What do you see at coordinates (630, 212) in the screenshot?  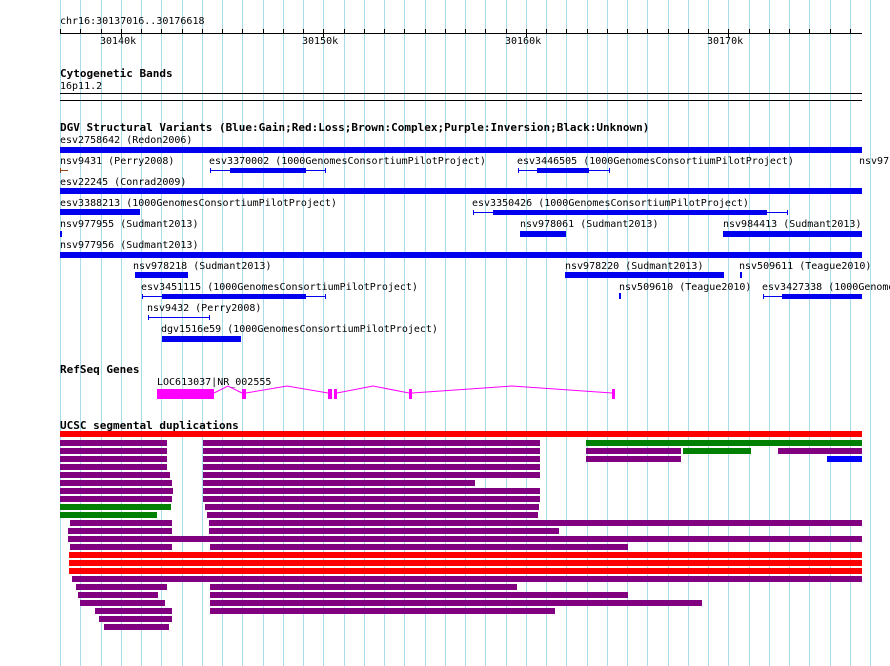 I see `dgv-feature-esv3350426` at bounding box center [630, 212].